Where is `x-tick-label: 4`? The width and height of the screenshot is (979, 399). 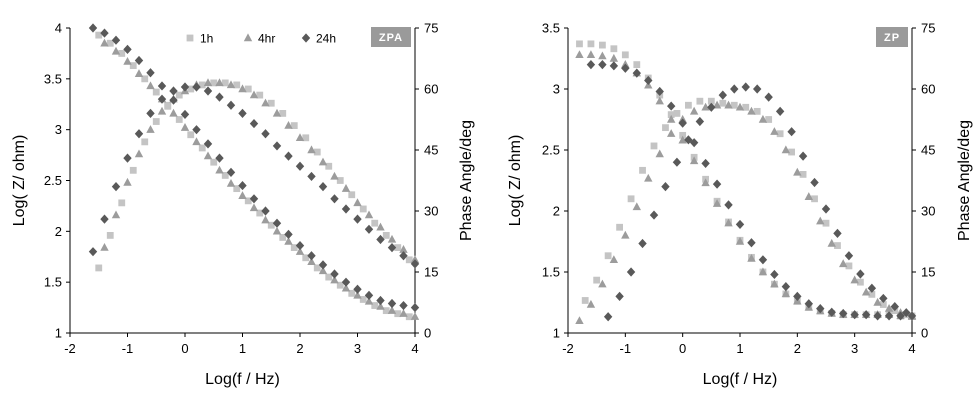 x-tick-label: 4 is located at coordinates (414, 348).